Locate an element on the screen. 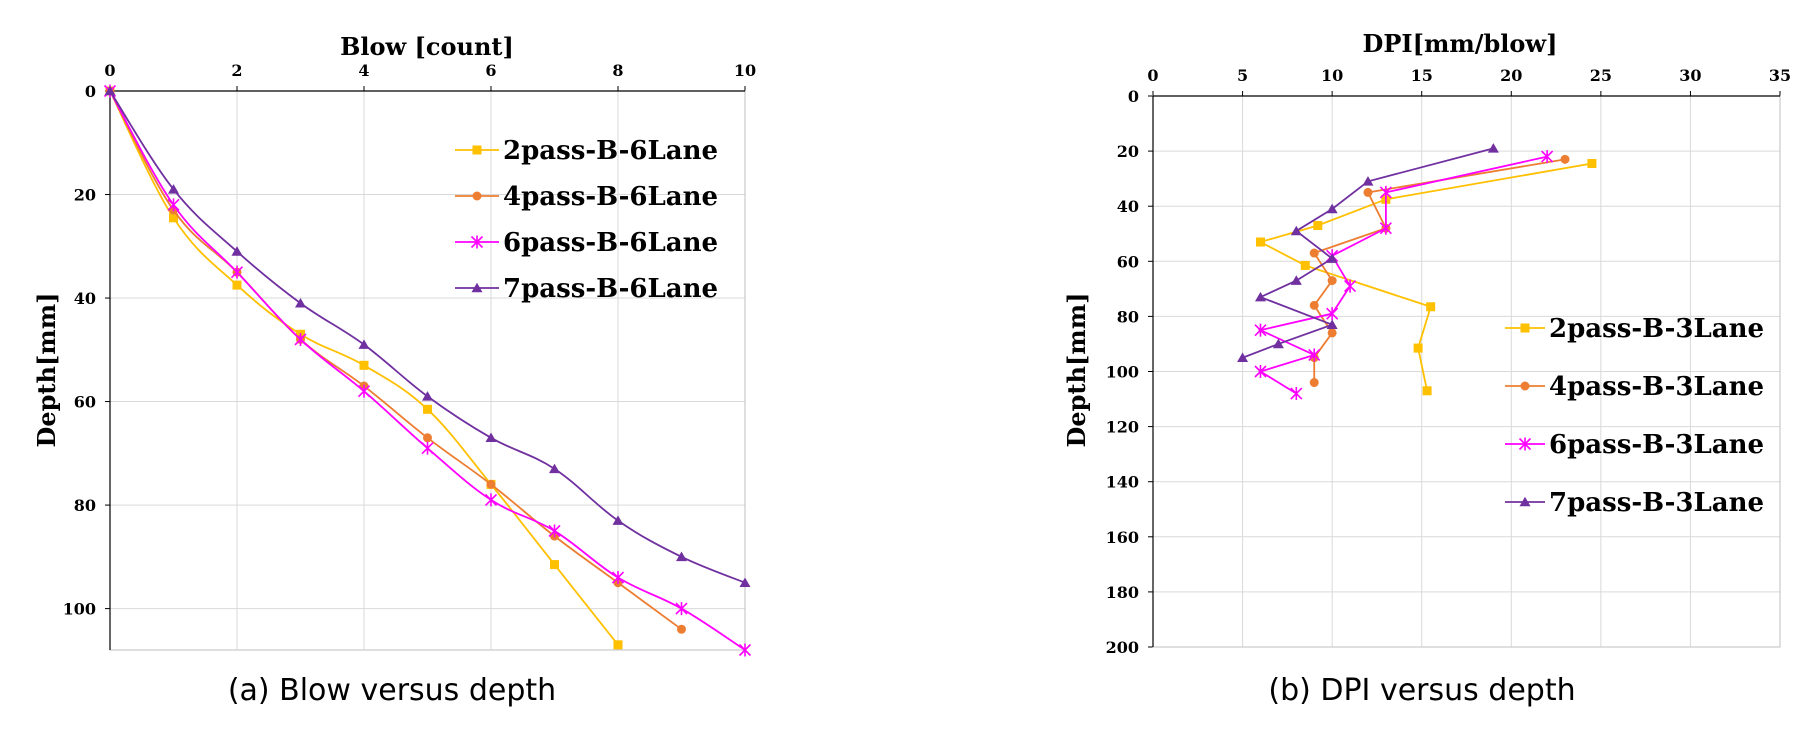 The width and height of the screenshot is (1816, 732). x-tick-label: 25 is located at coordinates (1601, 75).